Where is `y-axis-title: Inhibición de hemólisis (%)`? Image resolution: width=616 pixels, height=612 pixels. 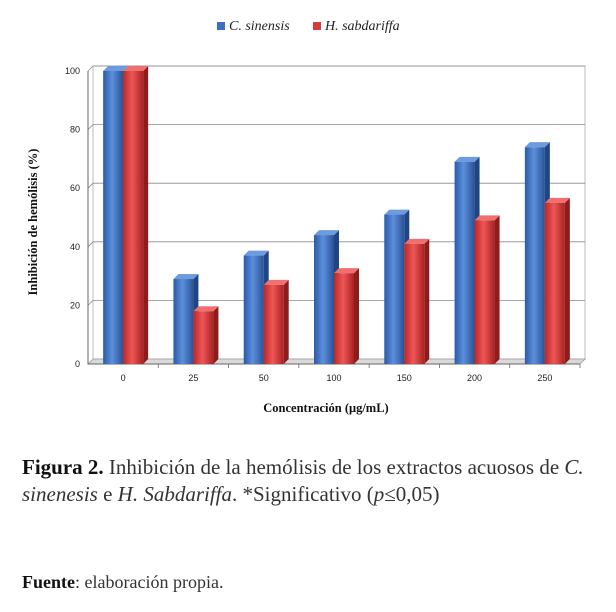
y-axis-title: Inhibición de hemólisis (%) is located at coordinates (33, 222).